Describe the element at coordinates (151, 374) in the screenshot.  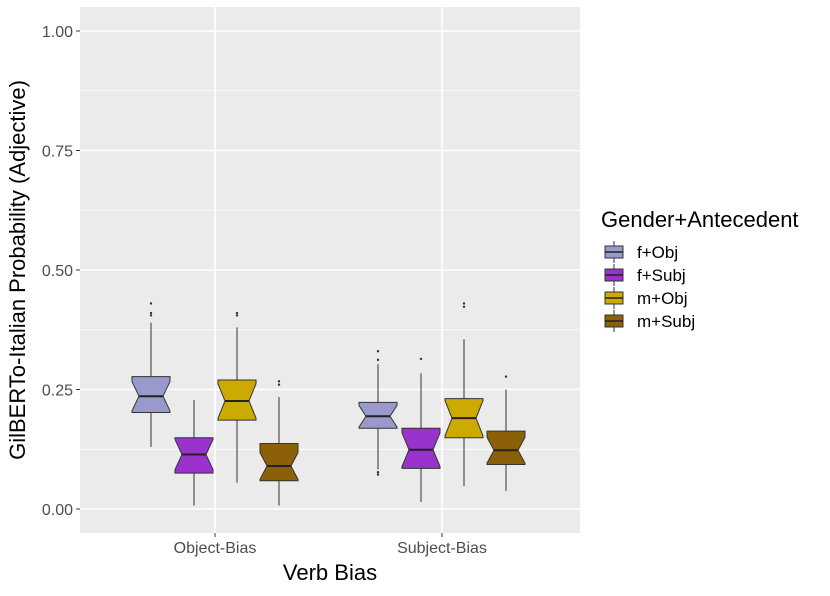
I see `box-f+Obj-Object-Bias` at that location.